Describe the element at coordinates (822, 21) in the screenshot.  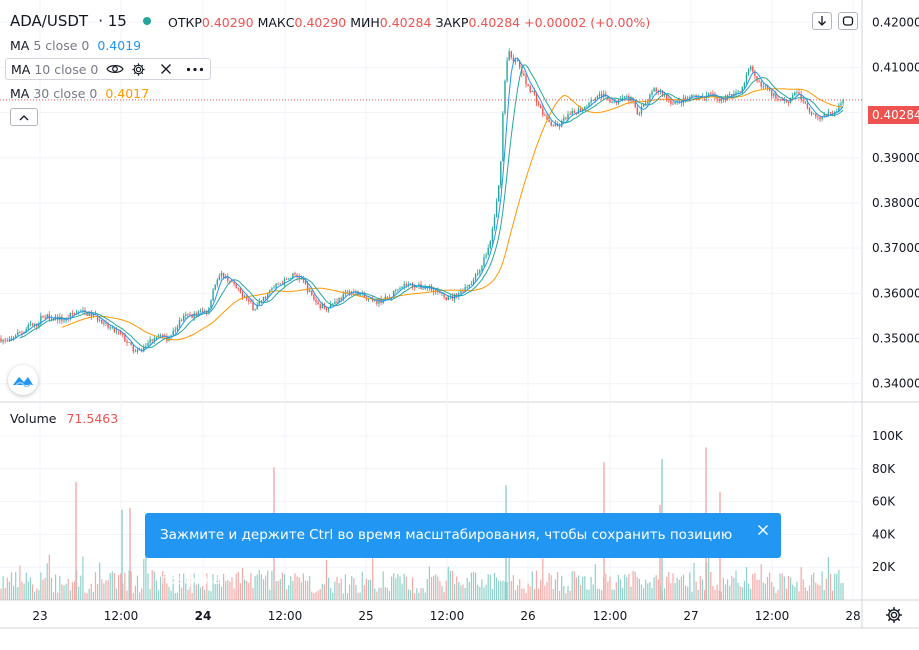
I see `scroll-down-button` at that location.